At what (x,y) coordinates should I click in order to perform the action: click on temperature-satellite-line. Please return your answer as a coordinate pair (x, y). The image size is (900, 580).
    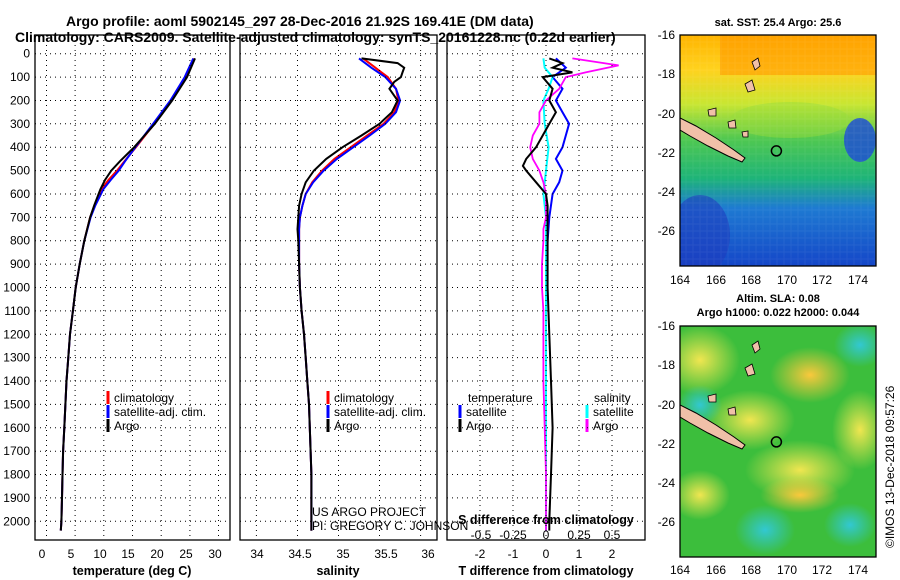
    Looking at the image, I should click on (127, 294).